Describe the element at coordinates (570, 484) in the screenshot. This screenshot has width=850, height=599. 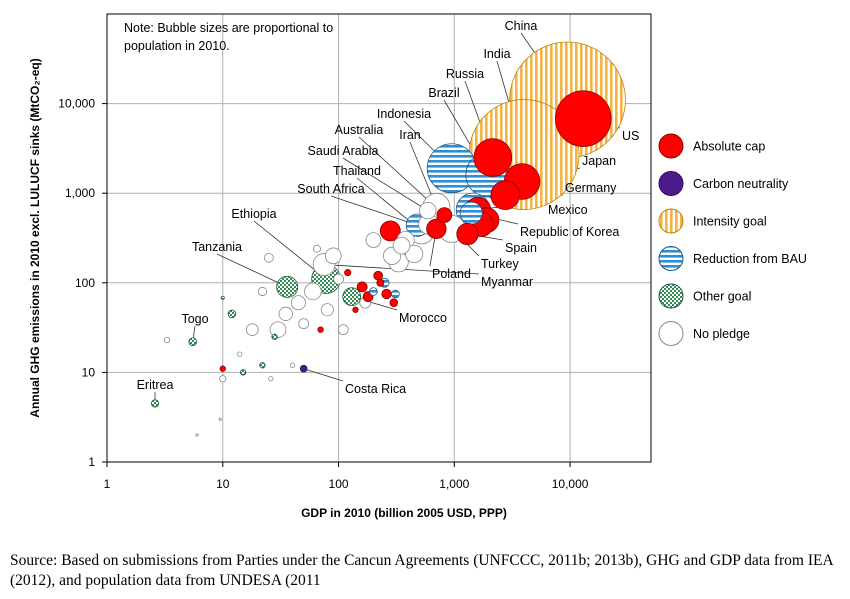
I see `x-tick-label: 10,000` at that location.